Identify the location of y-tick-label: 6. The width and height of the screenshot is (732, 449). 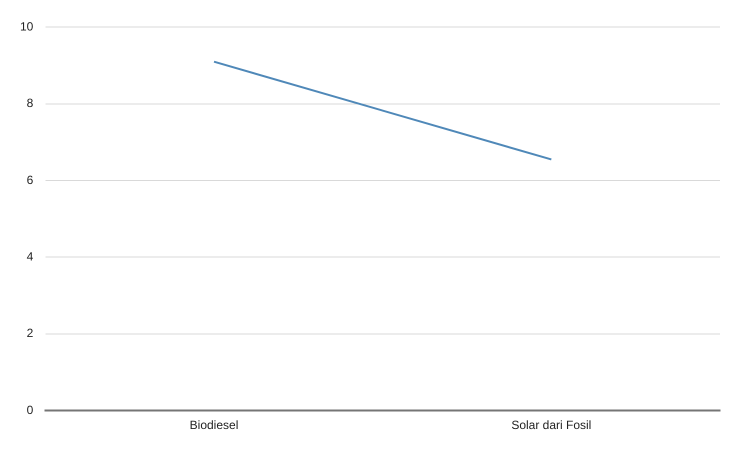
(30, 179).